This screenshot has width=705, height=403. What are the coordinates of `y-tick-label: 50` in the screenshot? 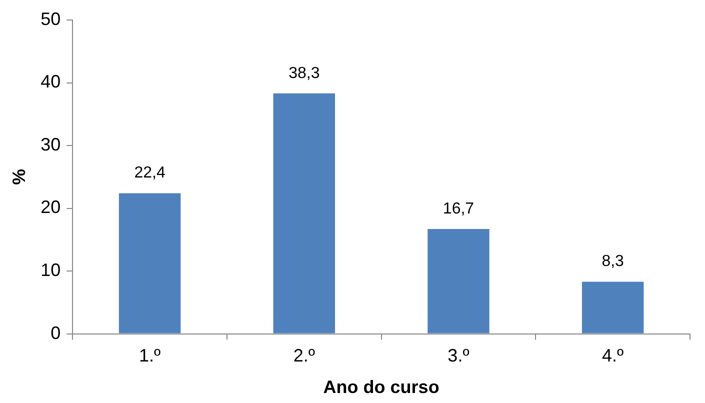 It's located at (50, 18).